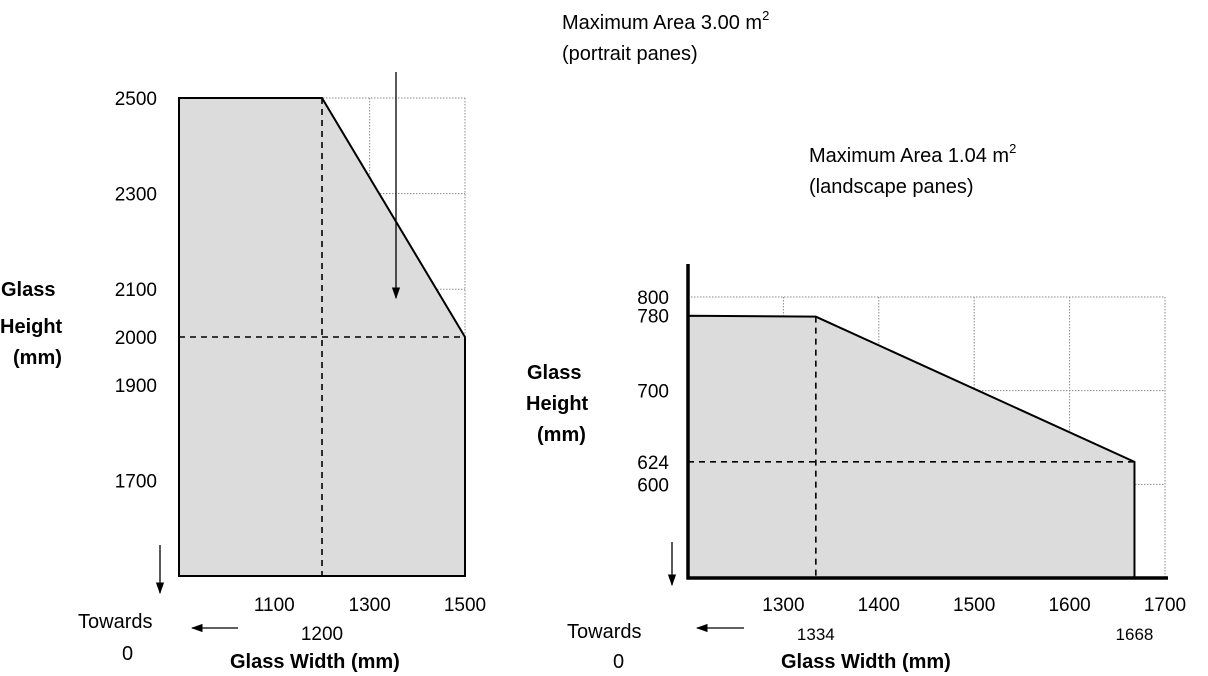 This screenshot has height=676, width=1208. I want to click on portrait-annotation-line2: (portrait panes), so click(630, 54).